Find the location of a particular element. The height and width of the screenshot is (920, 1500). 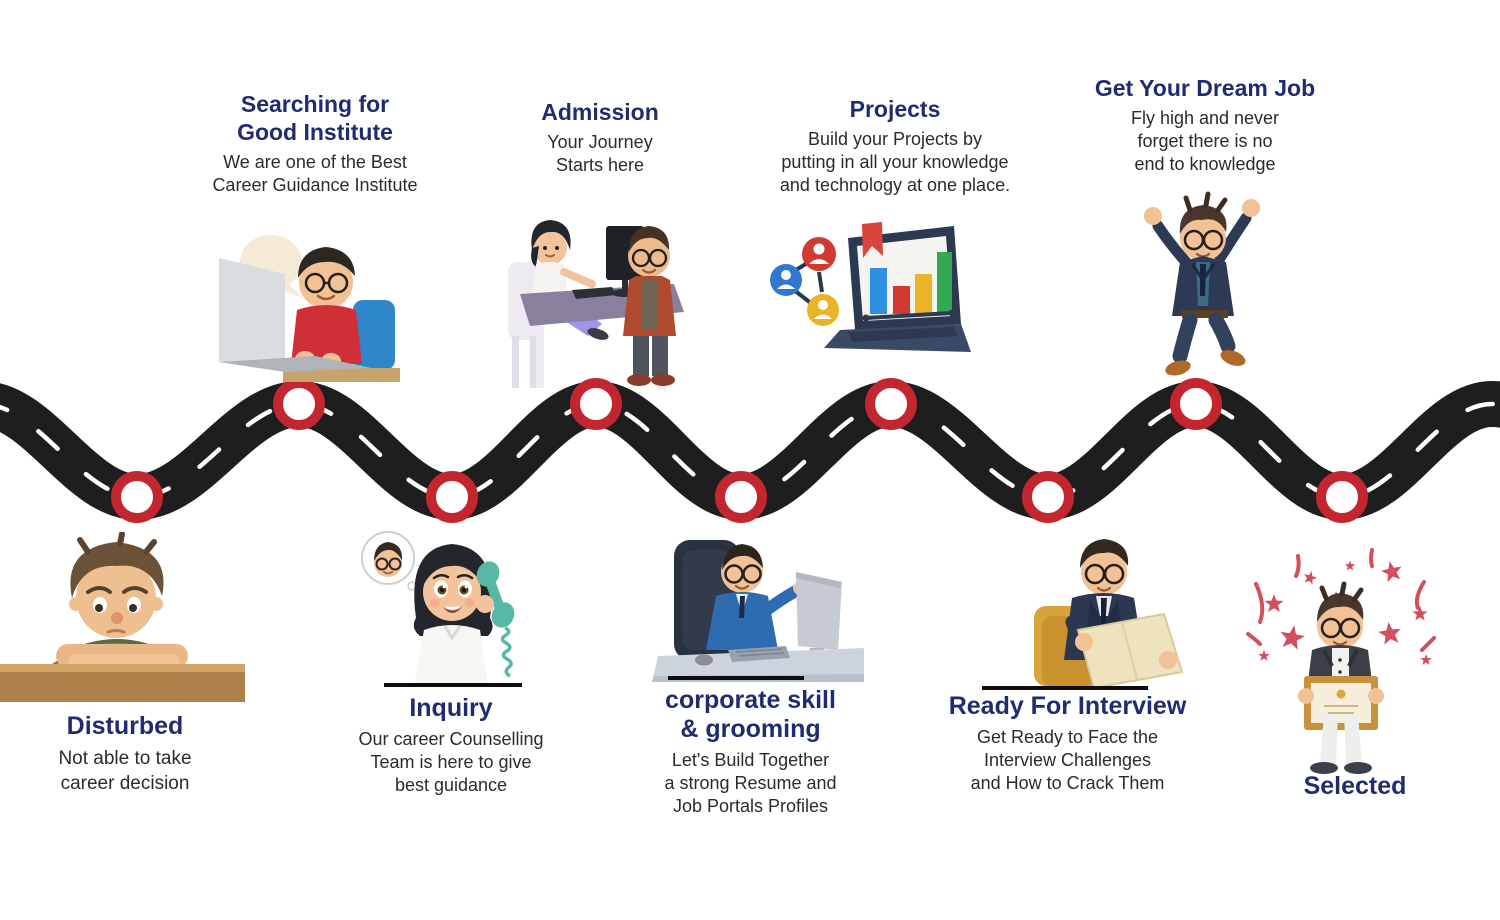

stage-admission: Admission Your Journey Starts here is located at coordinates (600, 137).